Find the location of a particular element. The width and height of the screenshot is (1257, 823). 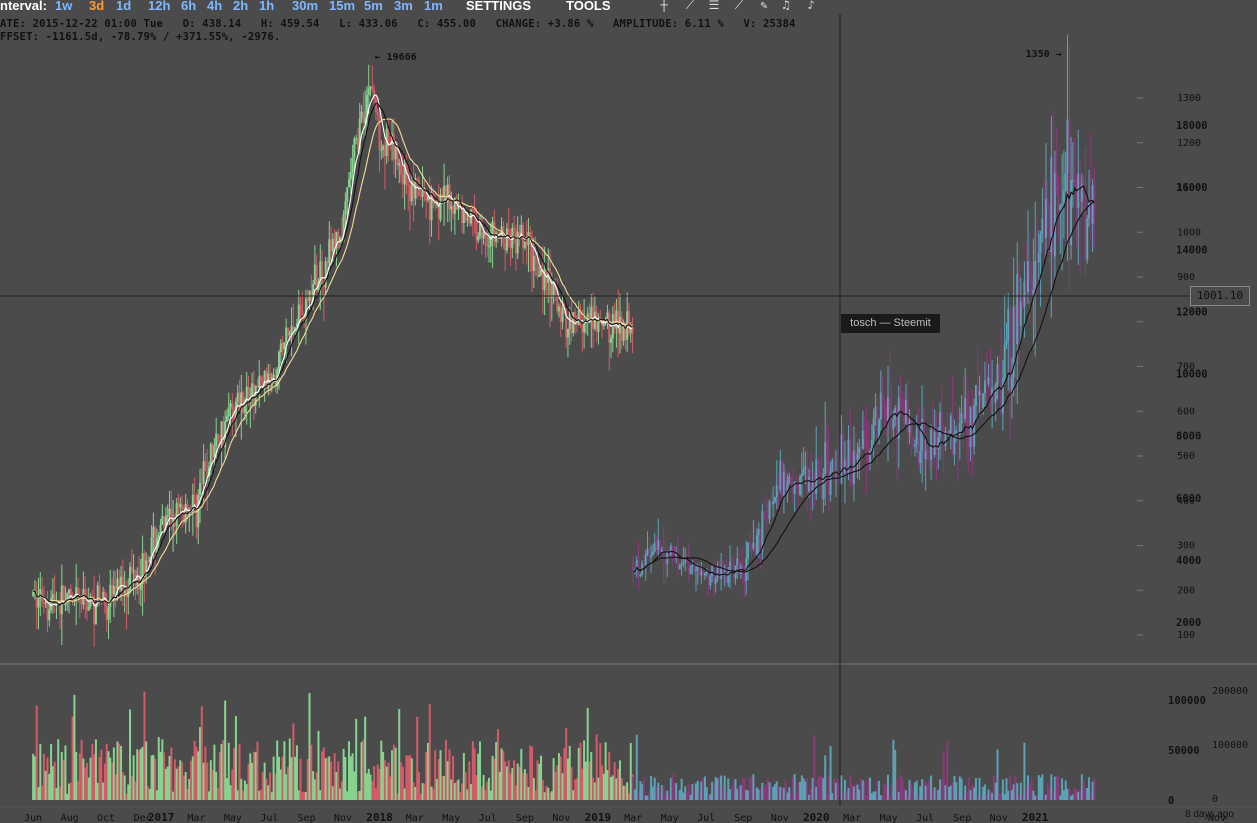

interval-30m: 30m is located at coordinates (305, 6).